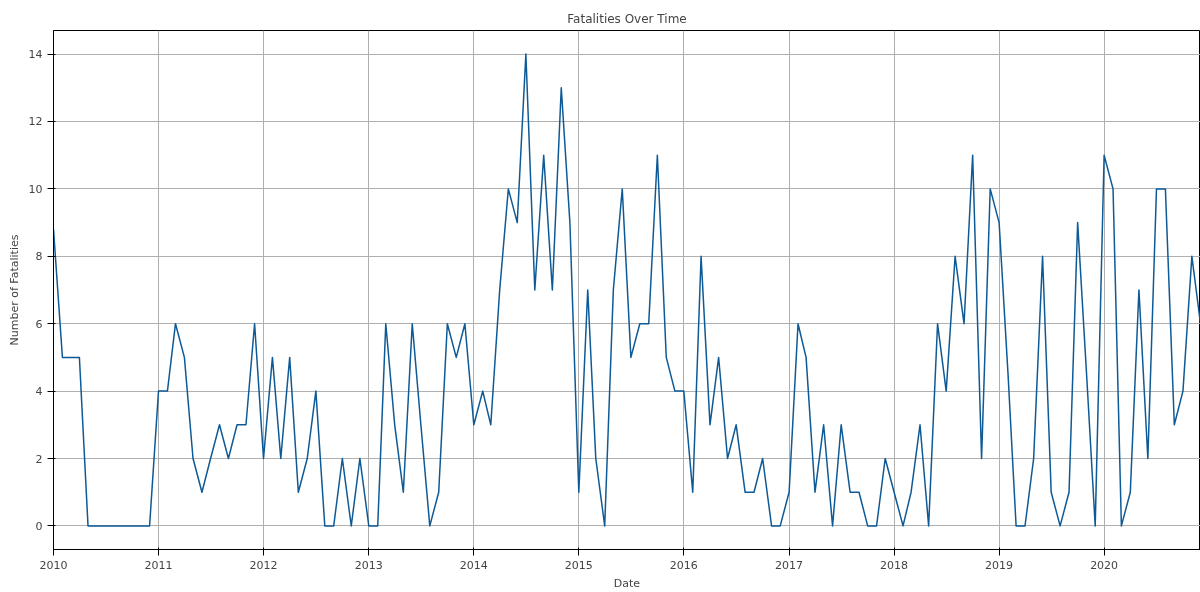 The width and height of the screenshot is (1200, 592). Describe the element at coordinates (35, 122) in the screenshot. I see `y-tick-label: 12` at that location.